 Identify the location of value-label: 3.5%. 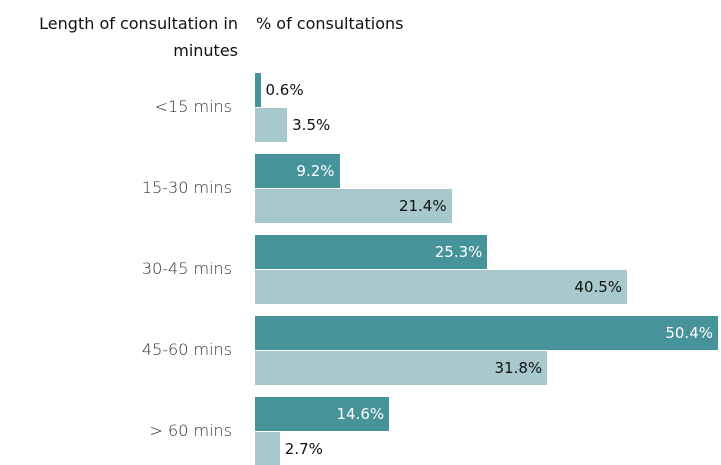
(311, 125).